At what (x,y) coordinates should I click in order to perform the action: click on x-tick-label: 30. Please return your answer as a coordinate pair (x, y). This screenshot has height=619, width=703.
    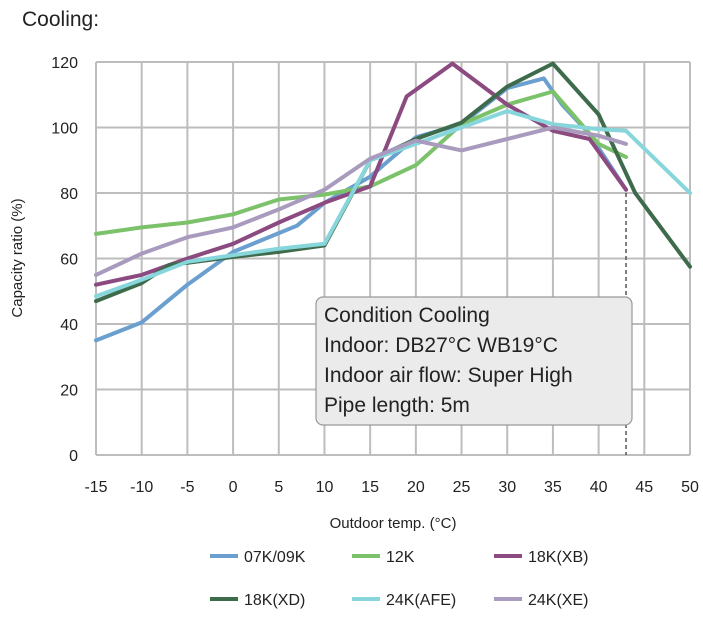
    Looking at the image, I should click on (507, 487).